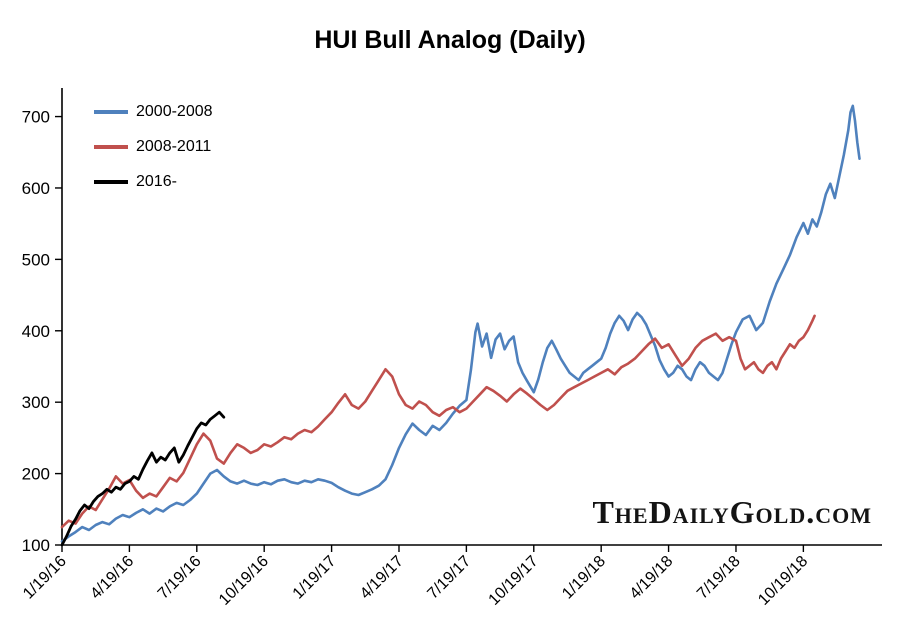  Describe the element at coordinates (174, 111) in the screenshot. I see `legend-label: 2000-2008` at that location.